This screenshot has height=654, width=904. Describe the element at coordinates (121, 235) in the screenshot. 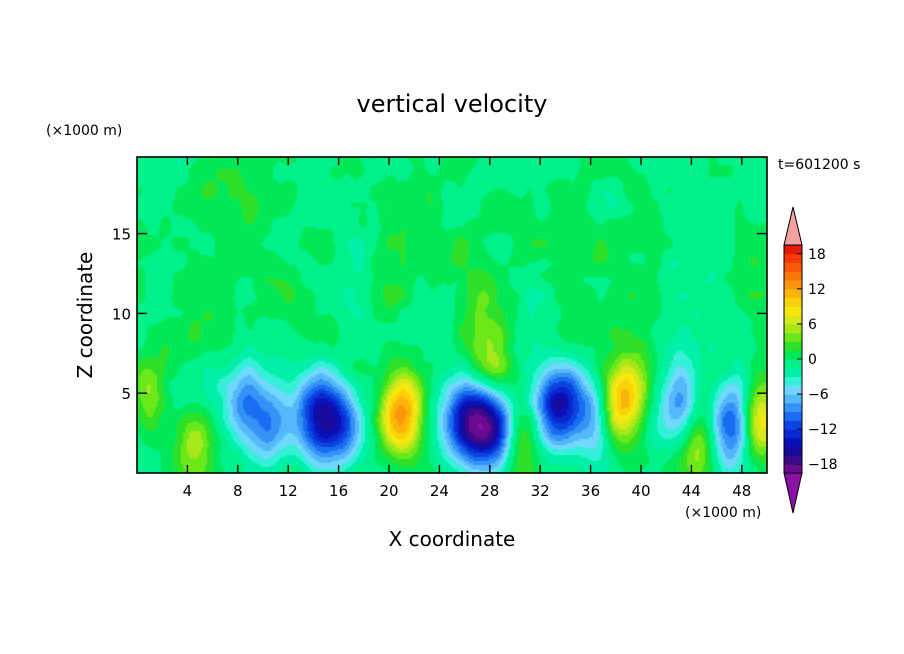

I see `y-tick-label: 15` at that location.